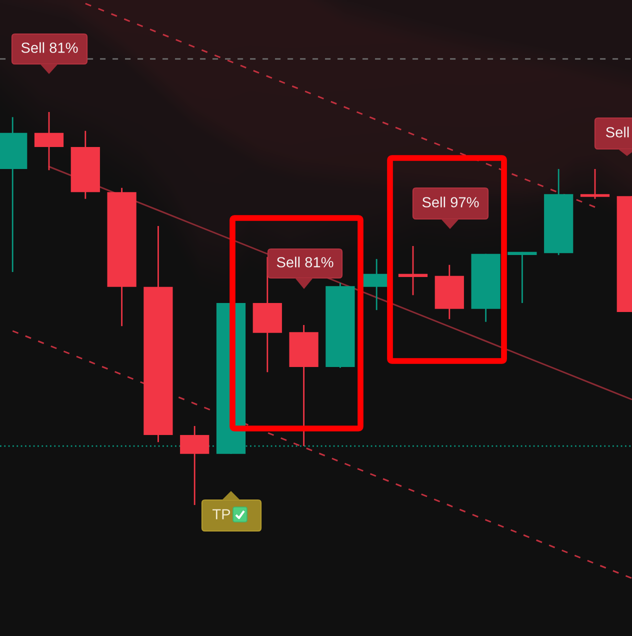 This screenshot has height=636, width=632. What do you see at coordinates (305, 262) in the screenshot?
I see `annotation: Sell 81%` at bounding box center [305, 262].